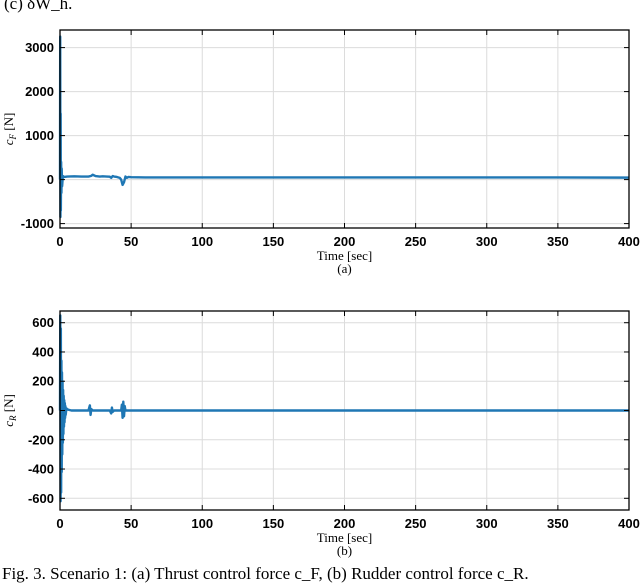  What do you see at coordinates (344, 550) in the screenshot?
I see `panel-label: (b)` at bounding box center [344, 550].